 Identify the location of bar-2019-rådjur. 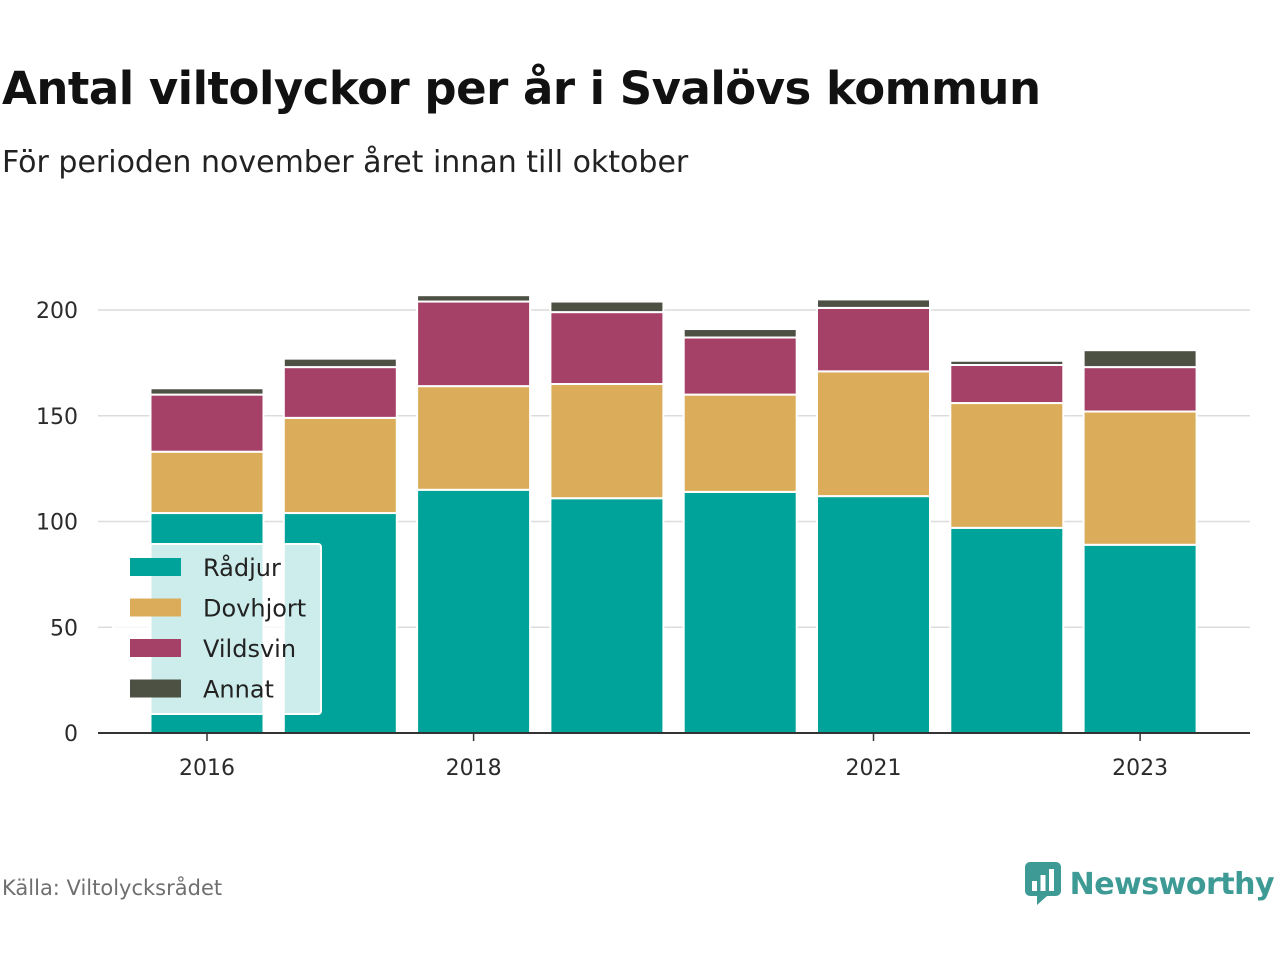
(607, 615).